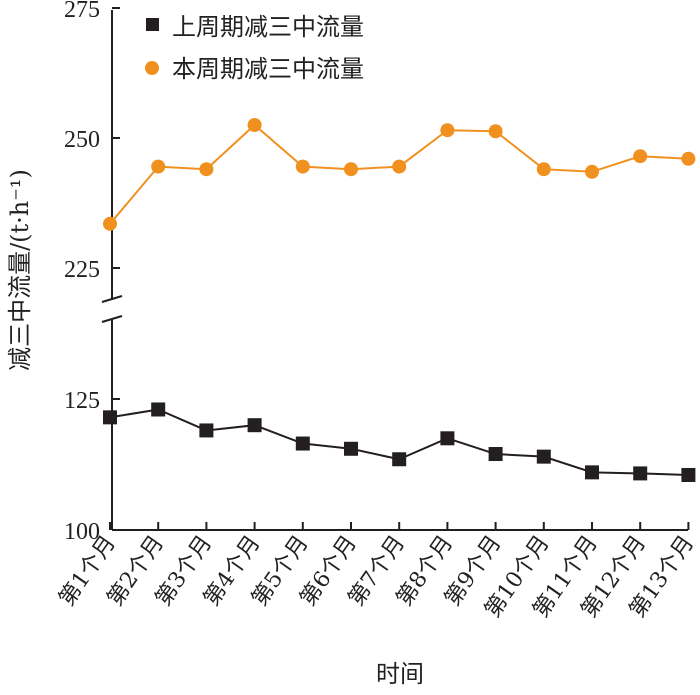  Describe the element at coordinates (268, 27) in the screenshot. I see `legend-label-series-1: 上周期减三中流量` at that location.